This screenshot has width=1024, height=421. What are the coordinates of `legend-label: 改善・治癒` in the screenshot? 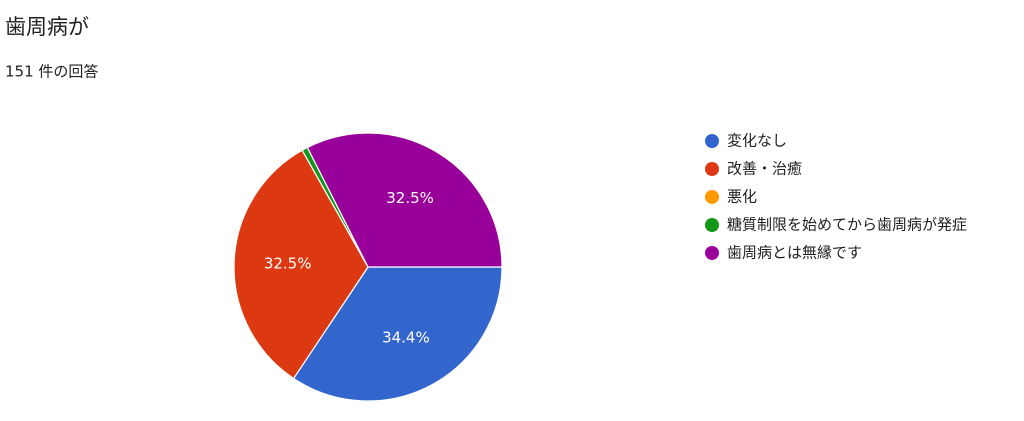 It's located at (764, 169).